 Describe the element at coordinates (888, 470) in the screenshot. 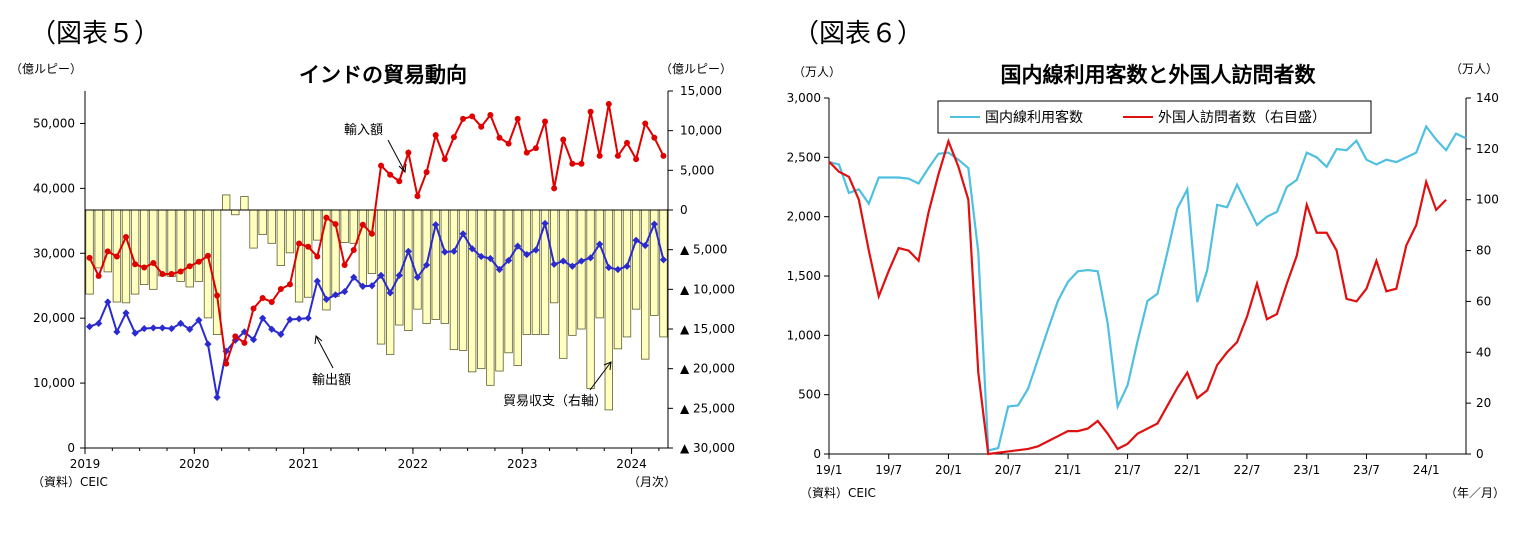

I see `x-tick-label: 19/7` at that location.